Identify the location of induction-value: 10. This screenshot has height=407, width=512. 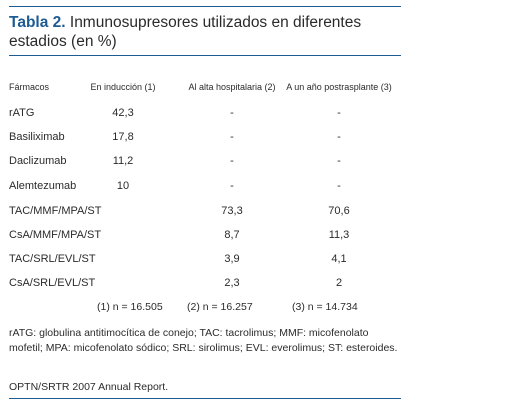
(123, 186).